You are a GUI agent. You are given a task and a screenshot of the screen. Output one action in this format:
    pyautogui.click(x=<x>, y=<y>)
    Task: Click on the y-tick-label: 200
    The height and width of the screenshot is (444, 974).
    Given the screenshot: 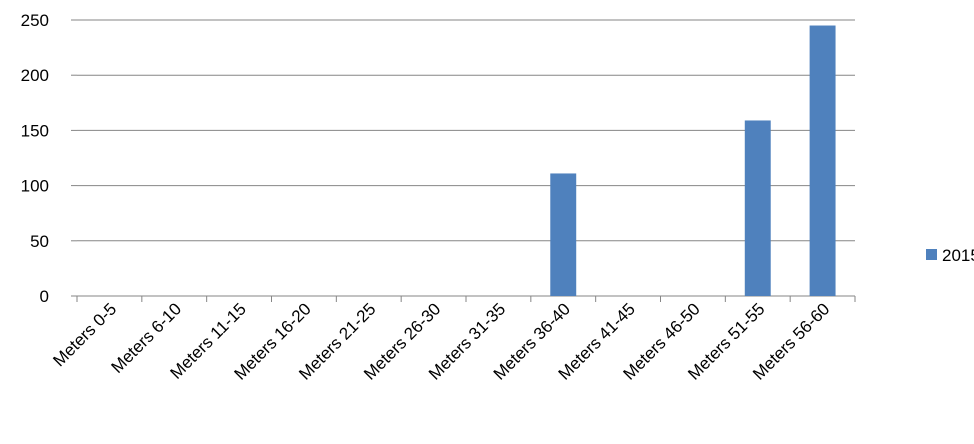 What is the action you would take?
    pyautogui.click(x=35, y=75)
    